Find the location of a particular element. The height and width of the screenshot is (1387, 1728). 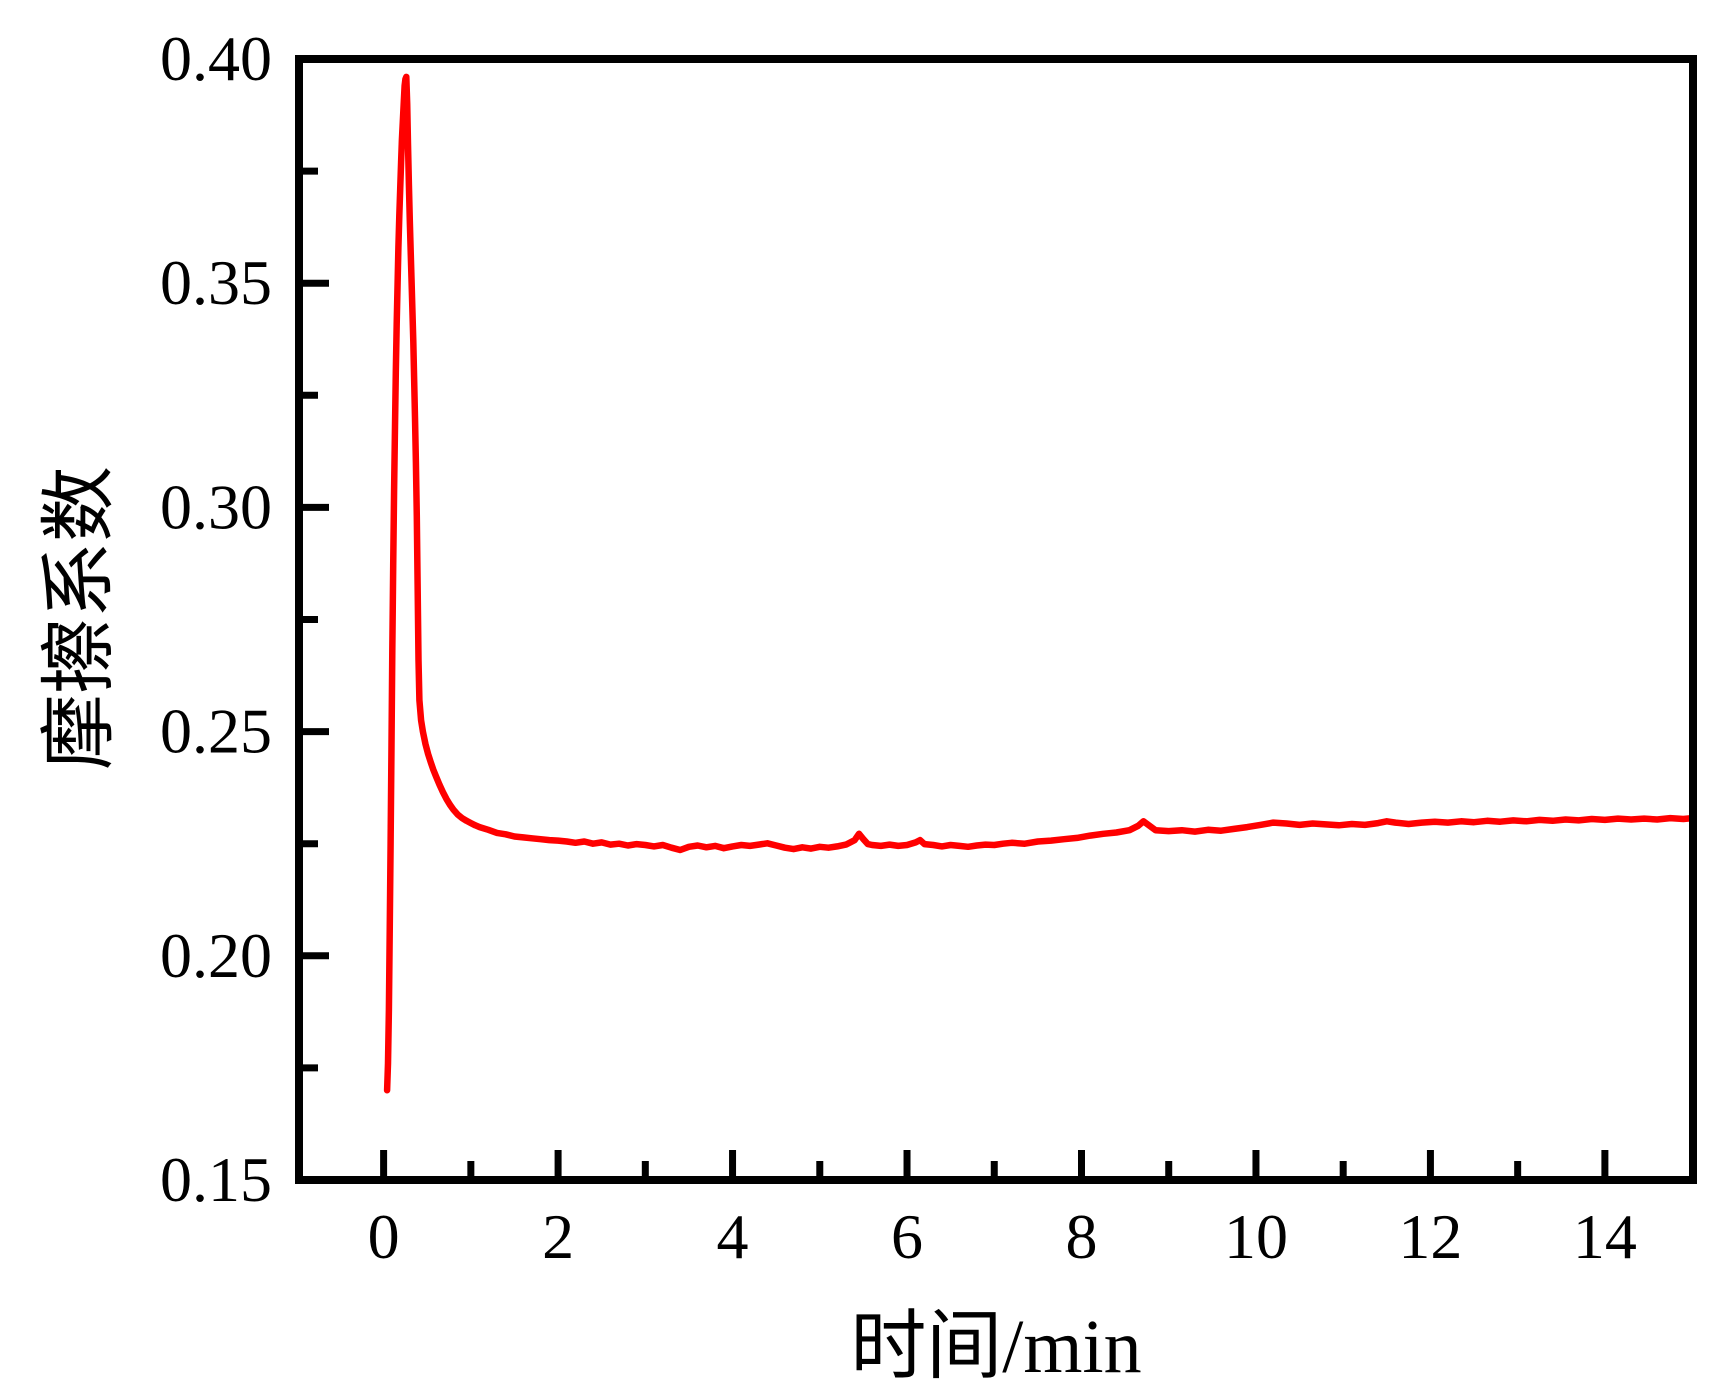

y-tick-label: 0.40 is located at coordinates (216, 58).